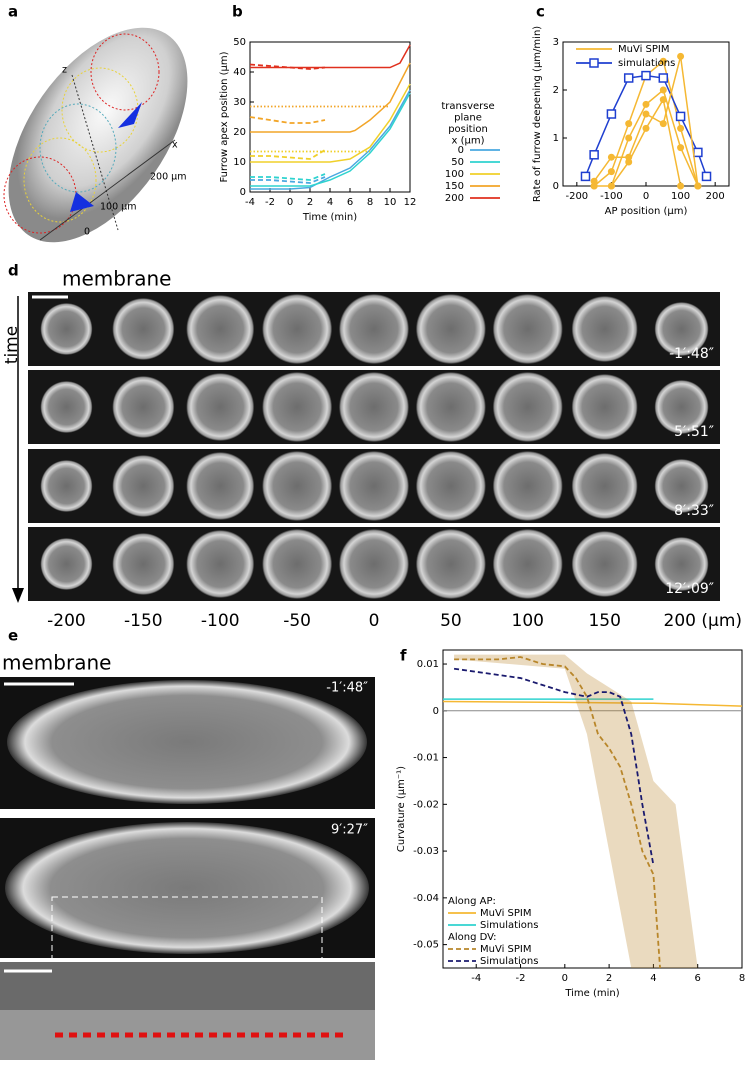 The width and height of the screenshot is (750, 1065). I want to click on y-tick-label: 40, so click(239, 72).